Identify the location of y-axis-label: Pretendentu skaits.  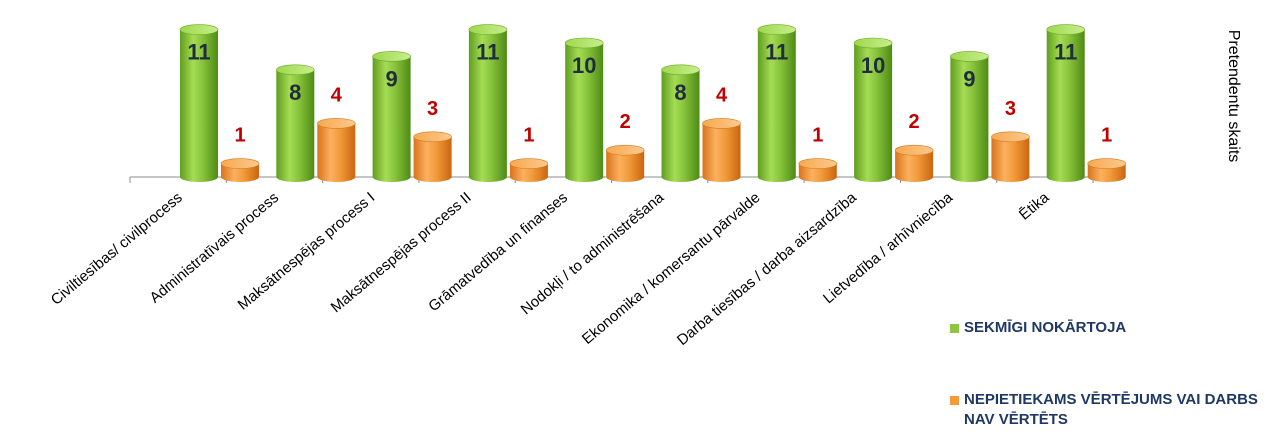
(1233, 96).